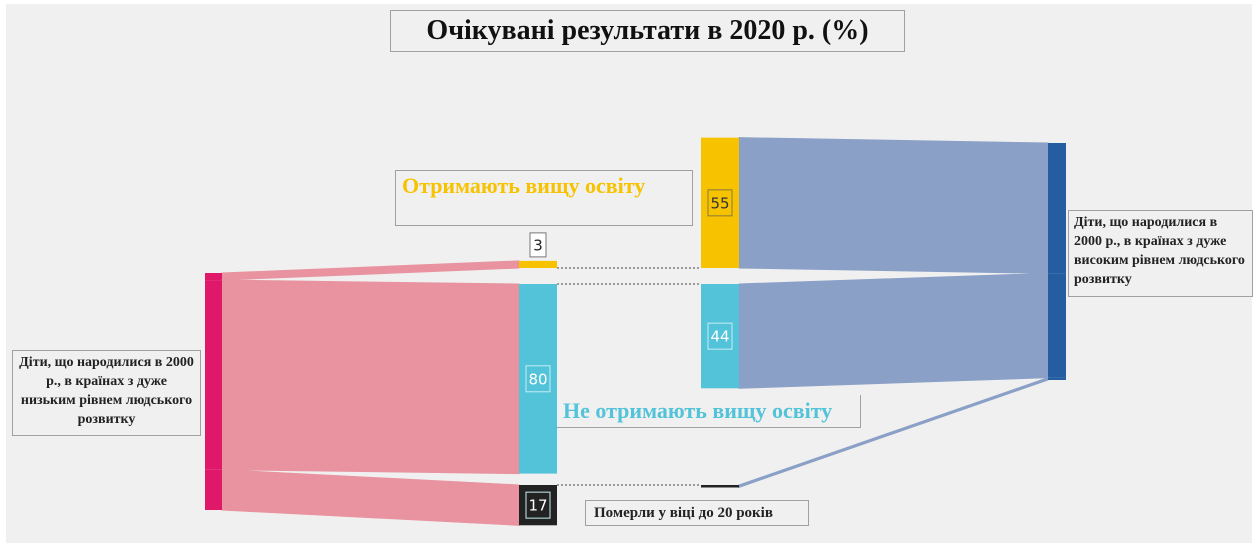  I want to click on value-label: 17, so click(537, 506).